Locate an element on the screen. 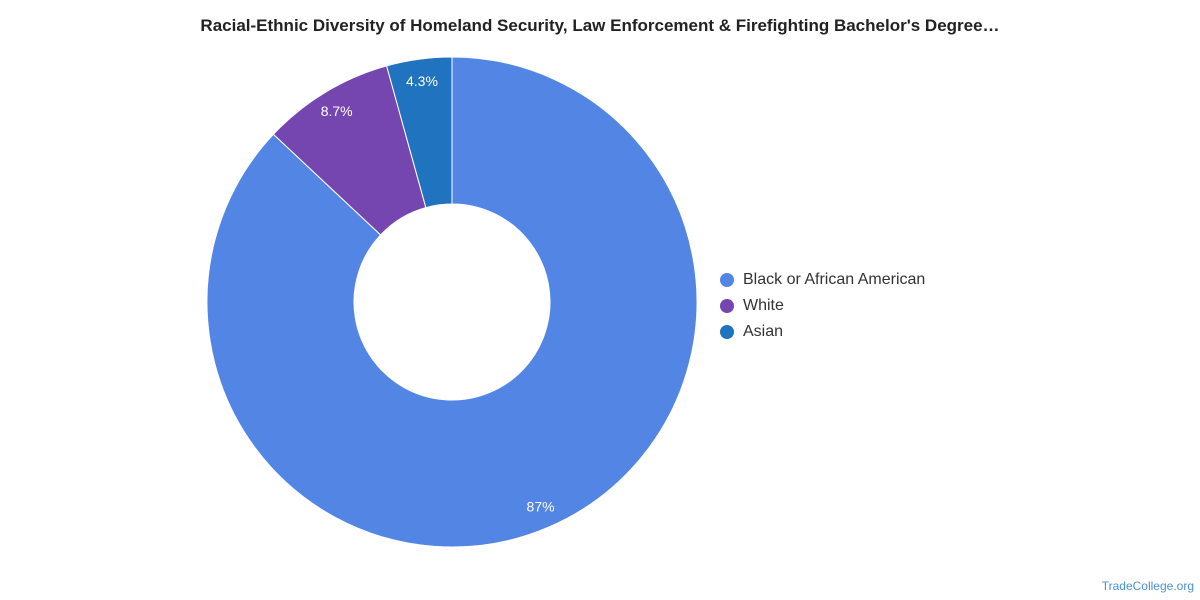  chart-legend: Black or African American White Asian is located at coordinates (822, 306).